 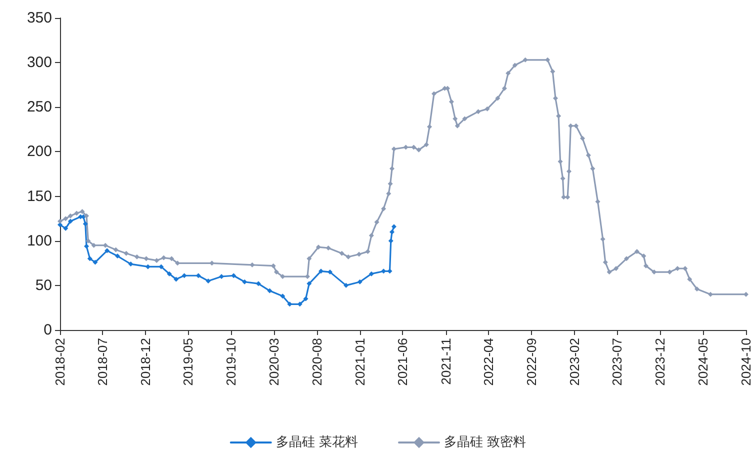 I want to click on legend-label: 多晶硅 致密料, so click(x=485, y=442).